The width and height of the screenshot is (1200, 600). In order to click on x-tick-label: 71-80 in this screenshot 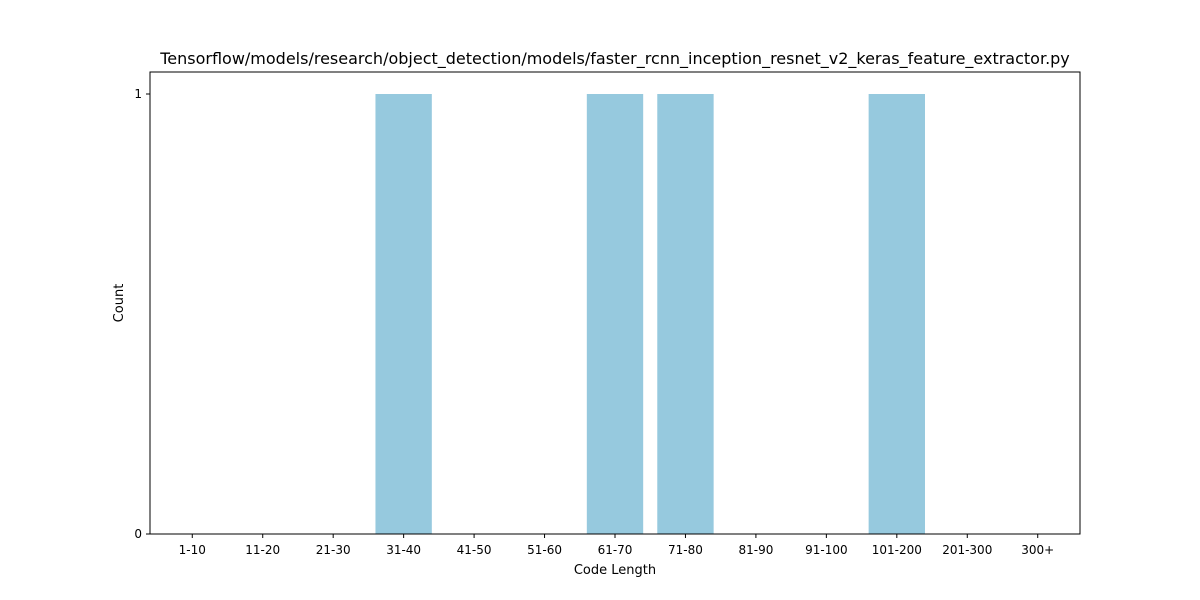, I will do `click(685, 550)`.